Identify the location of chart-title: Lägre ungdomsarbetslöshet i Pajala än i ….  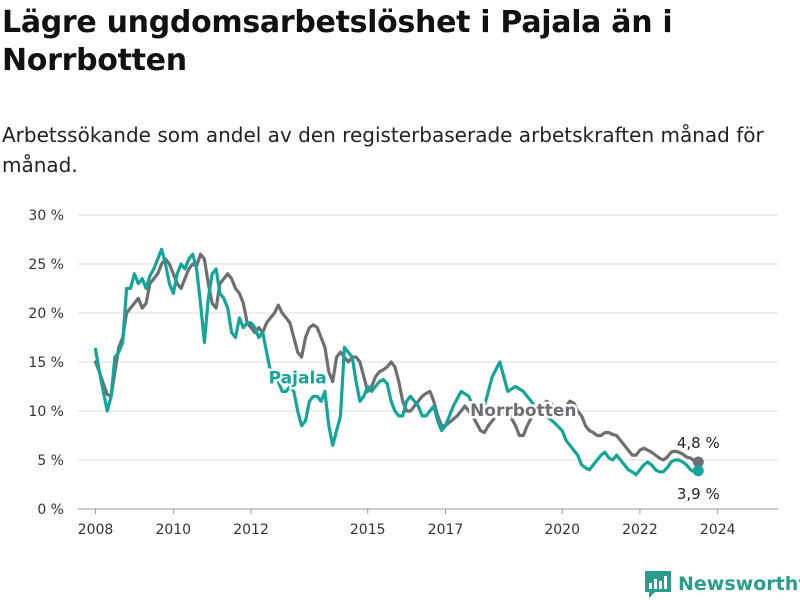
(337, 41).